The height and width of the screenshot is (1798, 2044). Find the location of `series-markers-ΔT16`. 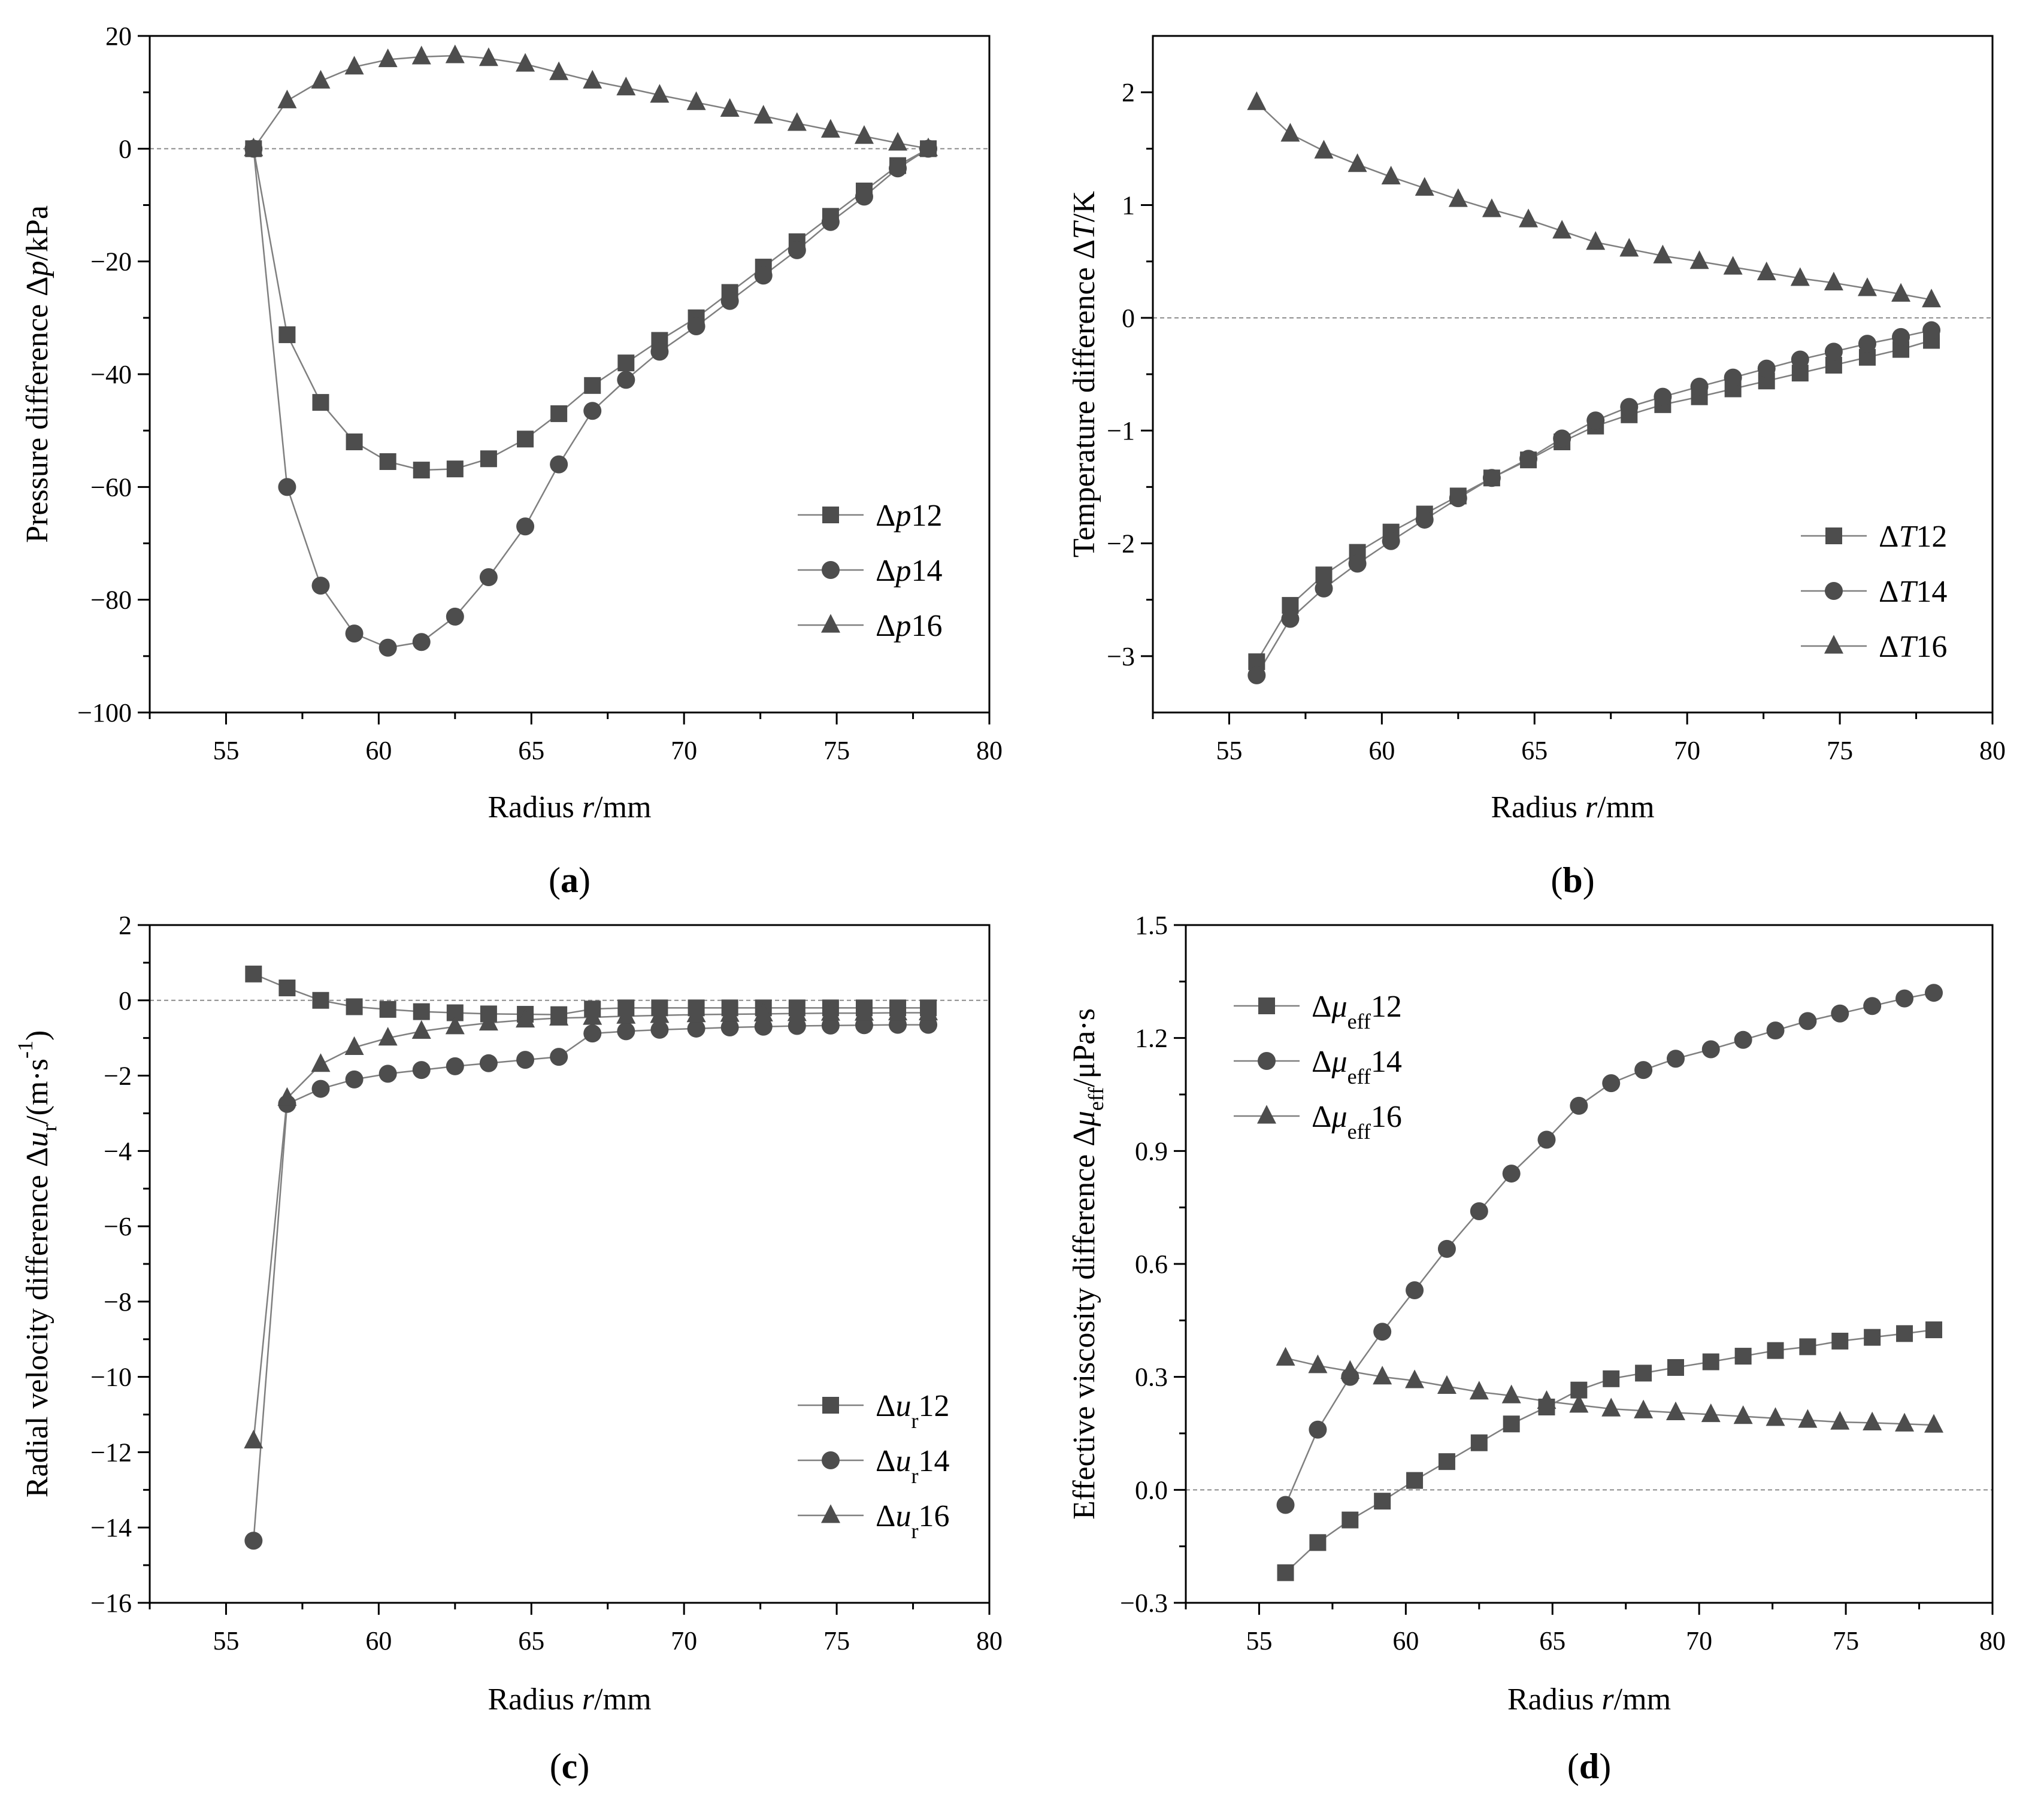

series-markers-ΔT16 is located at coordinates (1594, 200).